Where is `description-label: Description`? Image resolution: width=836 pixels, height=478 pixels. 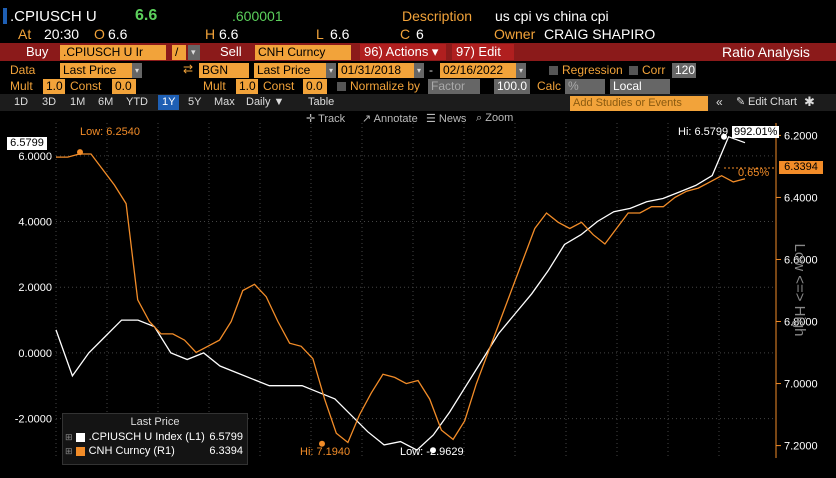
description-label: Description is located at coordinates (437, 16).